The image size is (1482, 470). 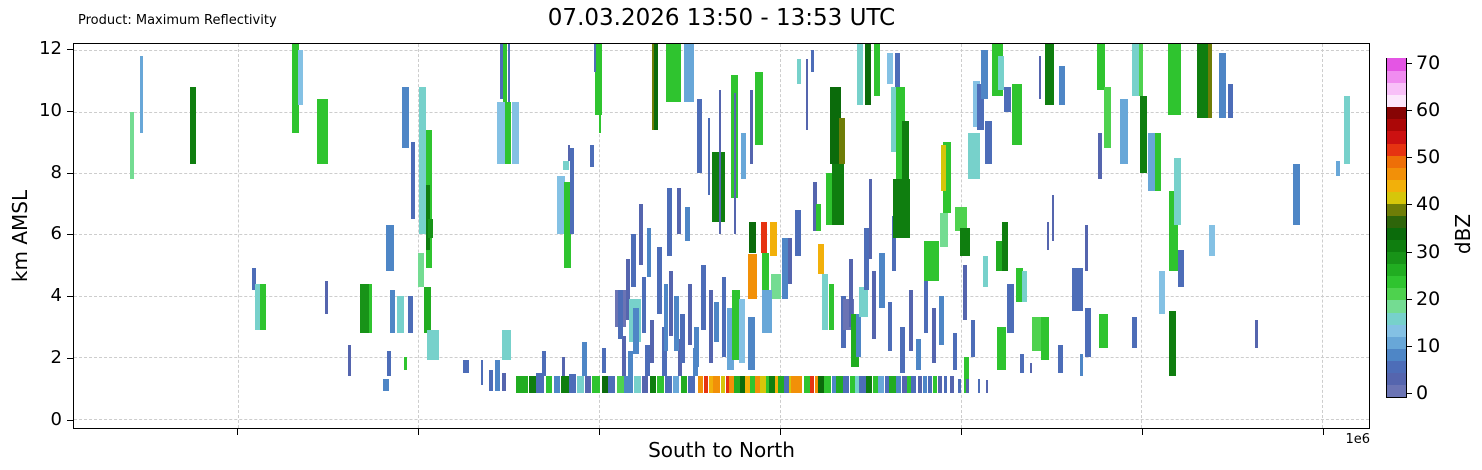 I want to click on y-tick-label: 10, so click(x=50, y=110).